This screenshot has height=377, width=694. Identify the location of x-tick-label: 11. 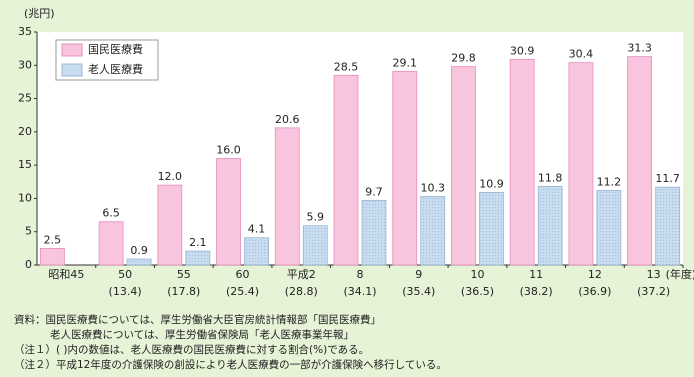
(536, 274).